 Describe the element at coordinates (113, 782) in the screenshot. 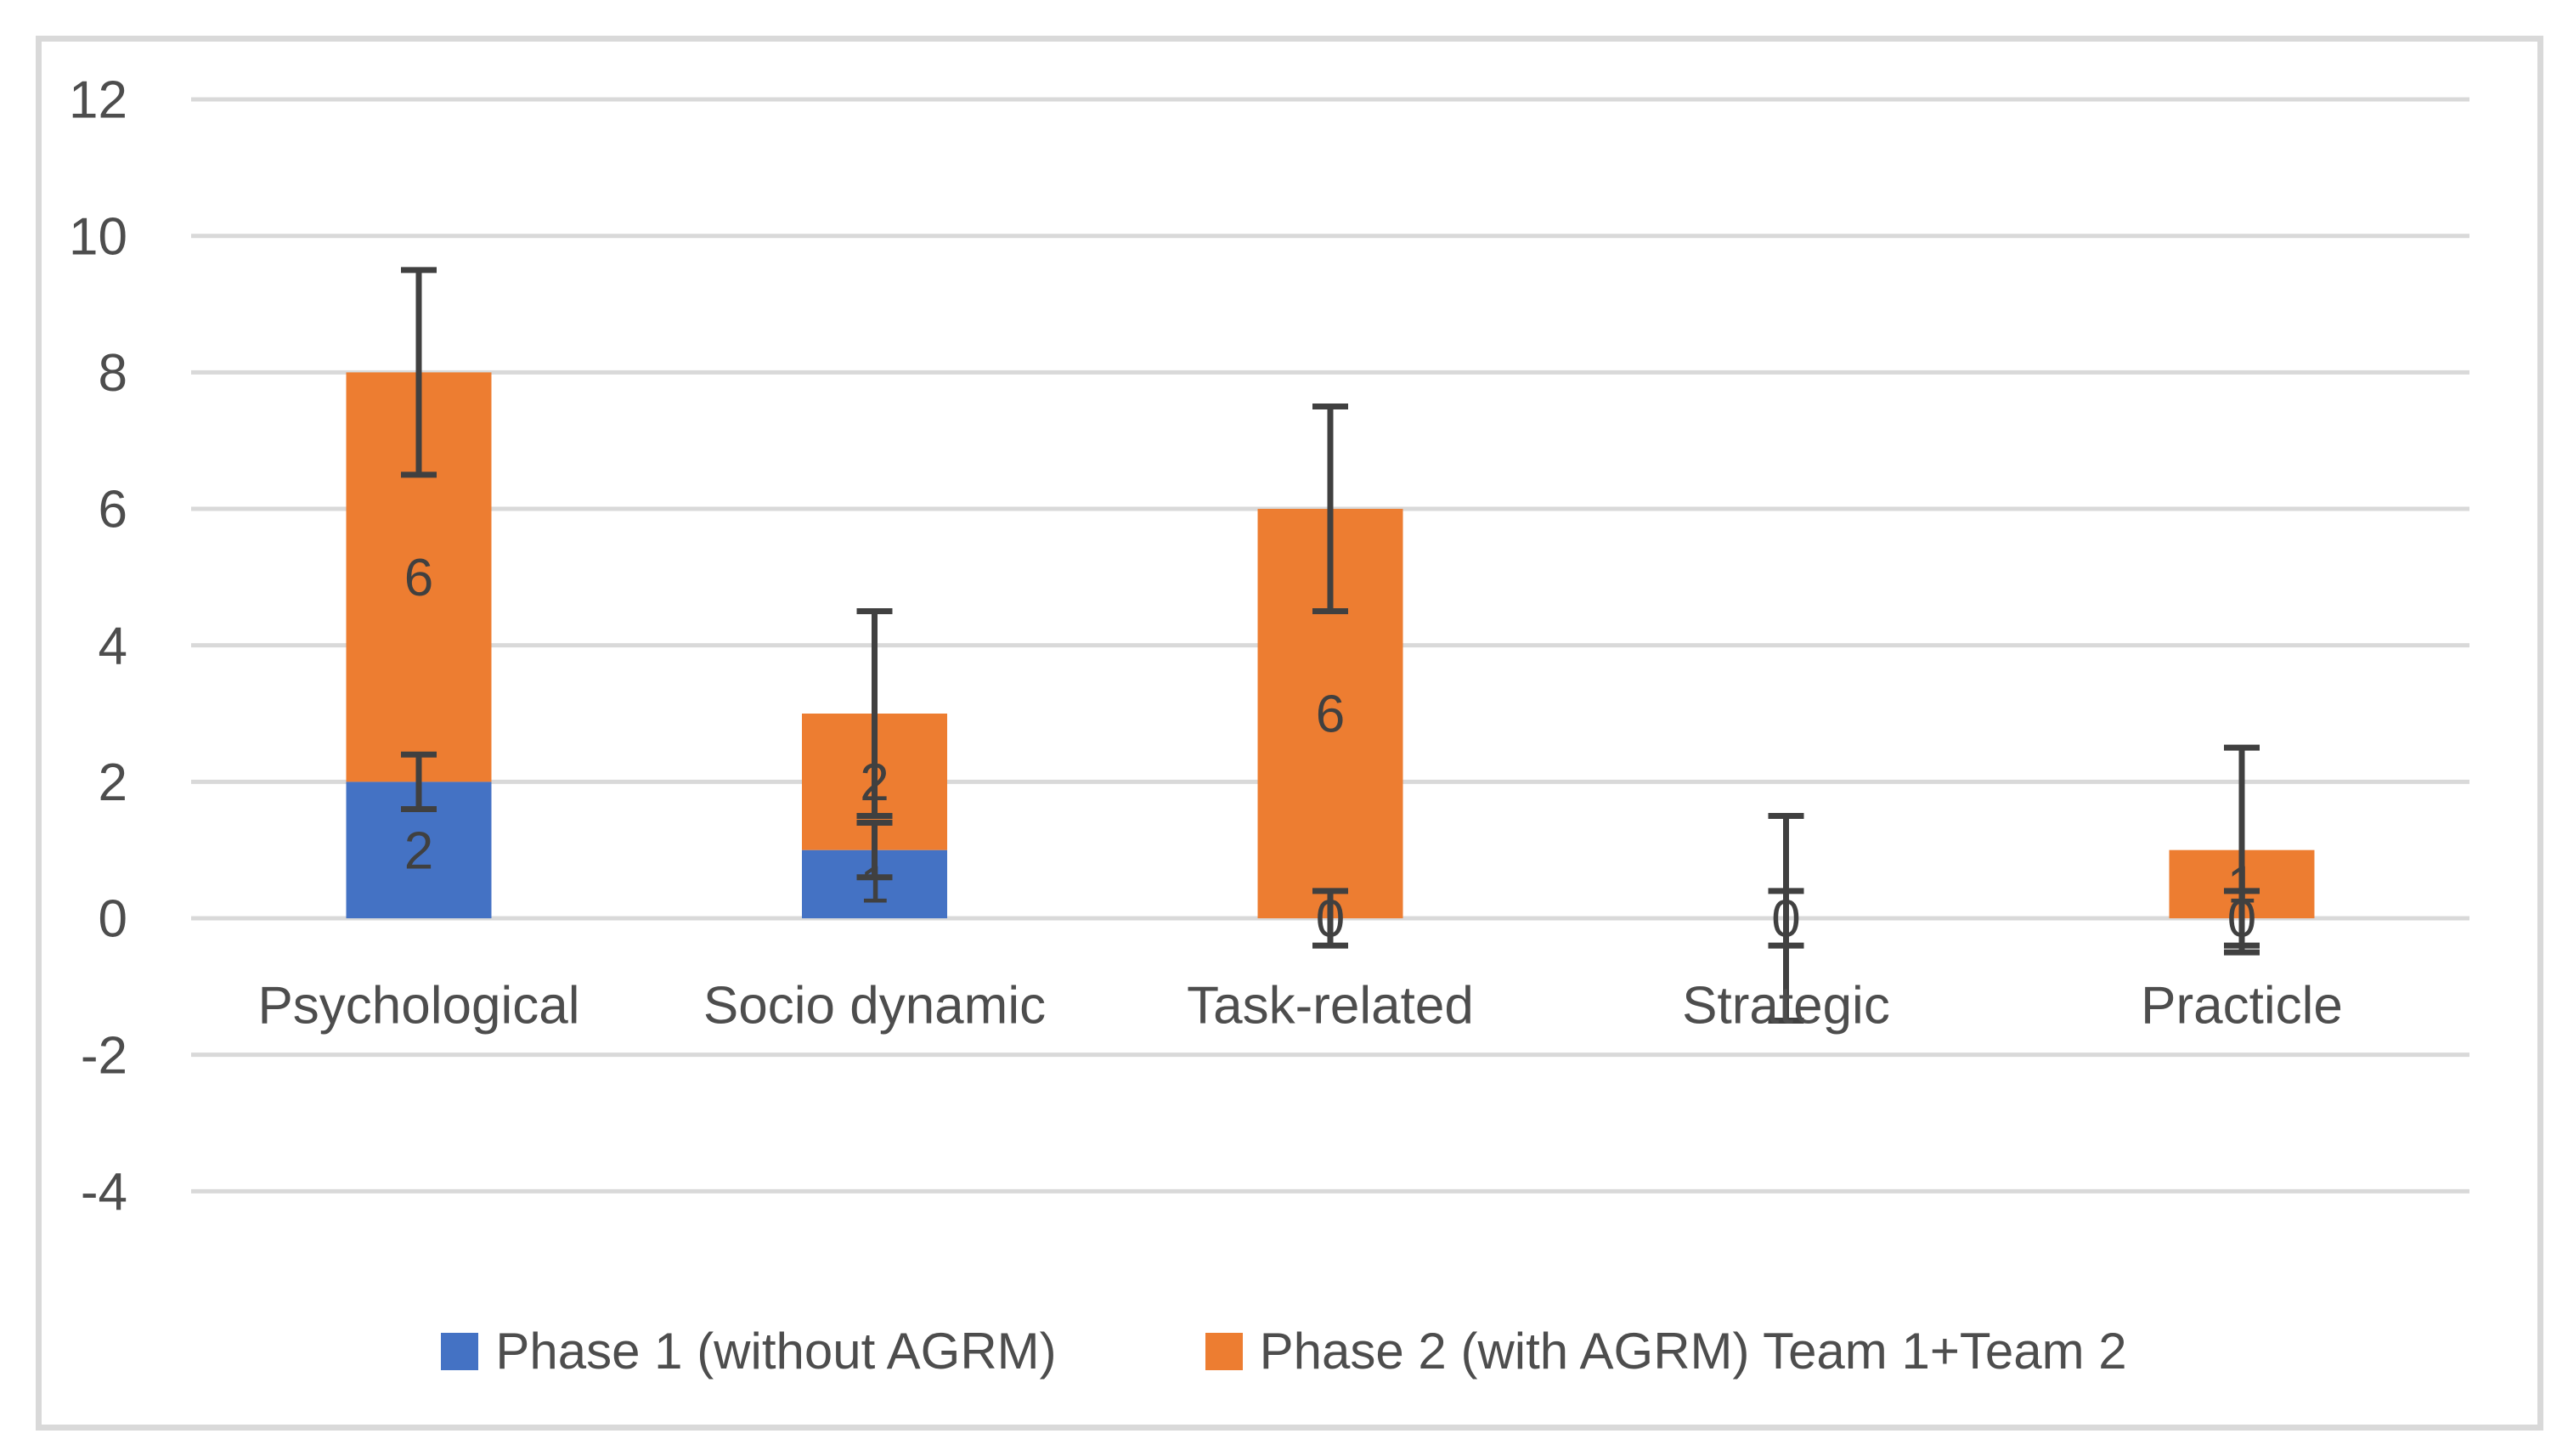

I see `y-tick-label-2: 2` at that location.